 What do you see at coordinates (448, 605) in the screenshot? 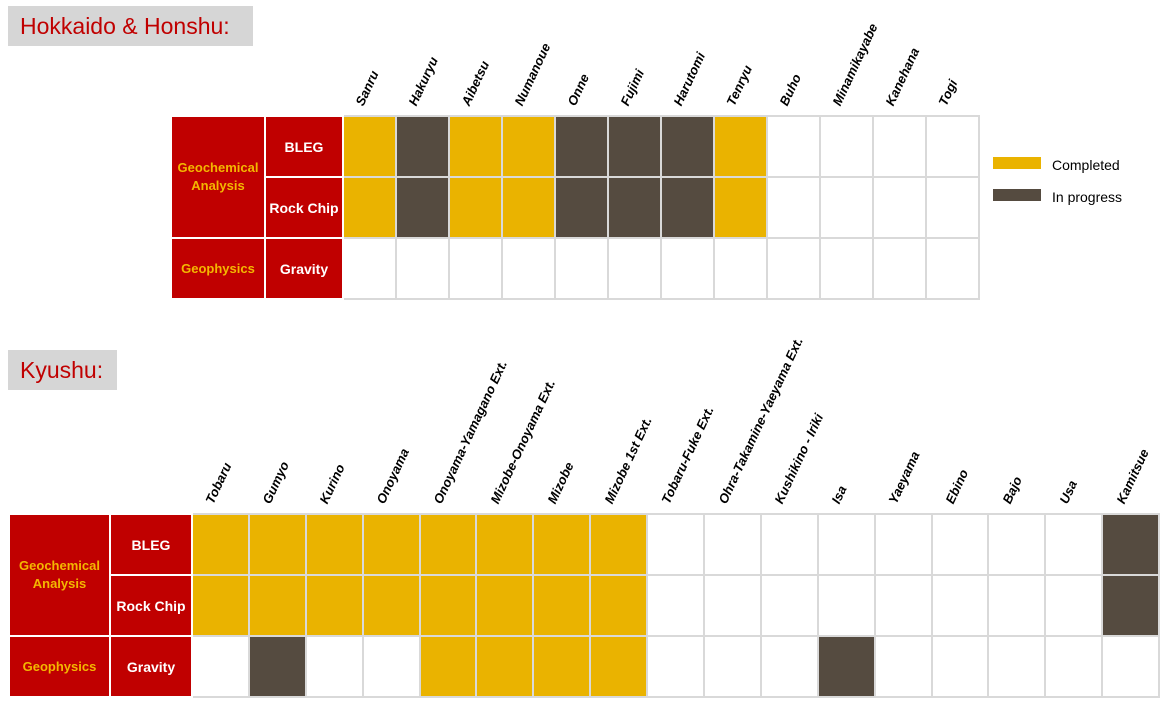
I see `status-cell-onoyama-yamagano-ext-rock-chip` at bounding box center [448, 605].